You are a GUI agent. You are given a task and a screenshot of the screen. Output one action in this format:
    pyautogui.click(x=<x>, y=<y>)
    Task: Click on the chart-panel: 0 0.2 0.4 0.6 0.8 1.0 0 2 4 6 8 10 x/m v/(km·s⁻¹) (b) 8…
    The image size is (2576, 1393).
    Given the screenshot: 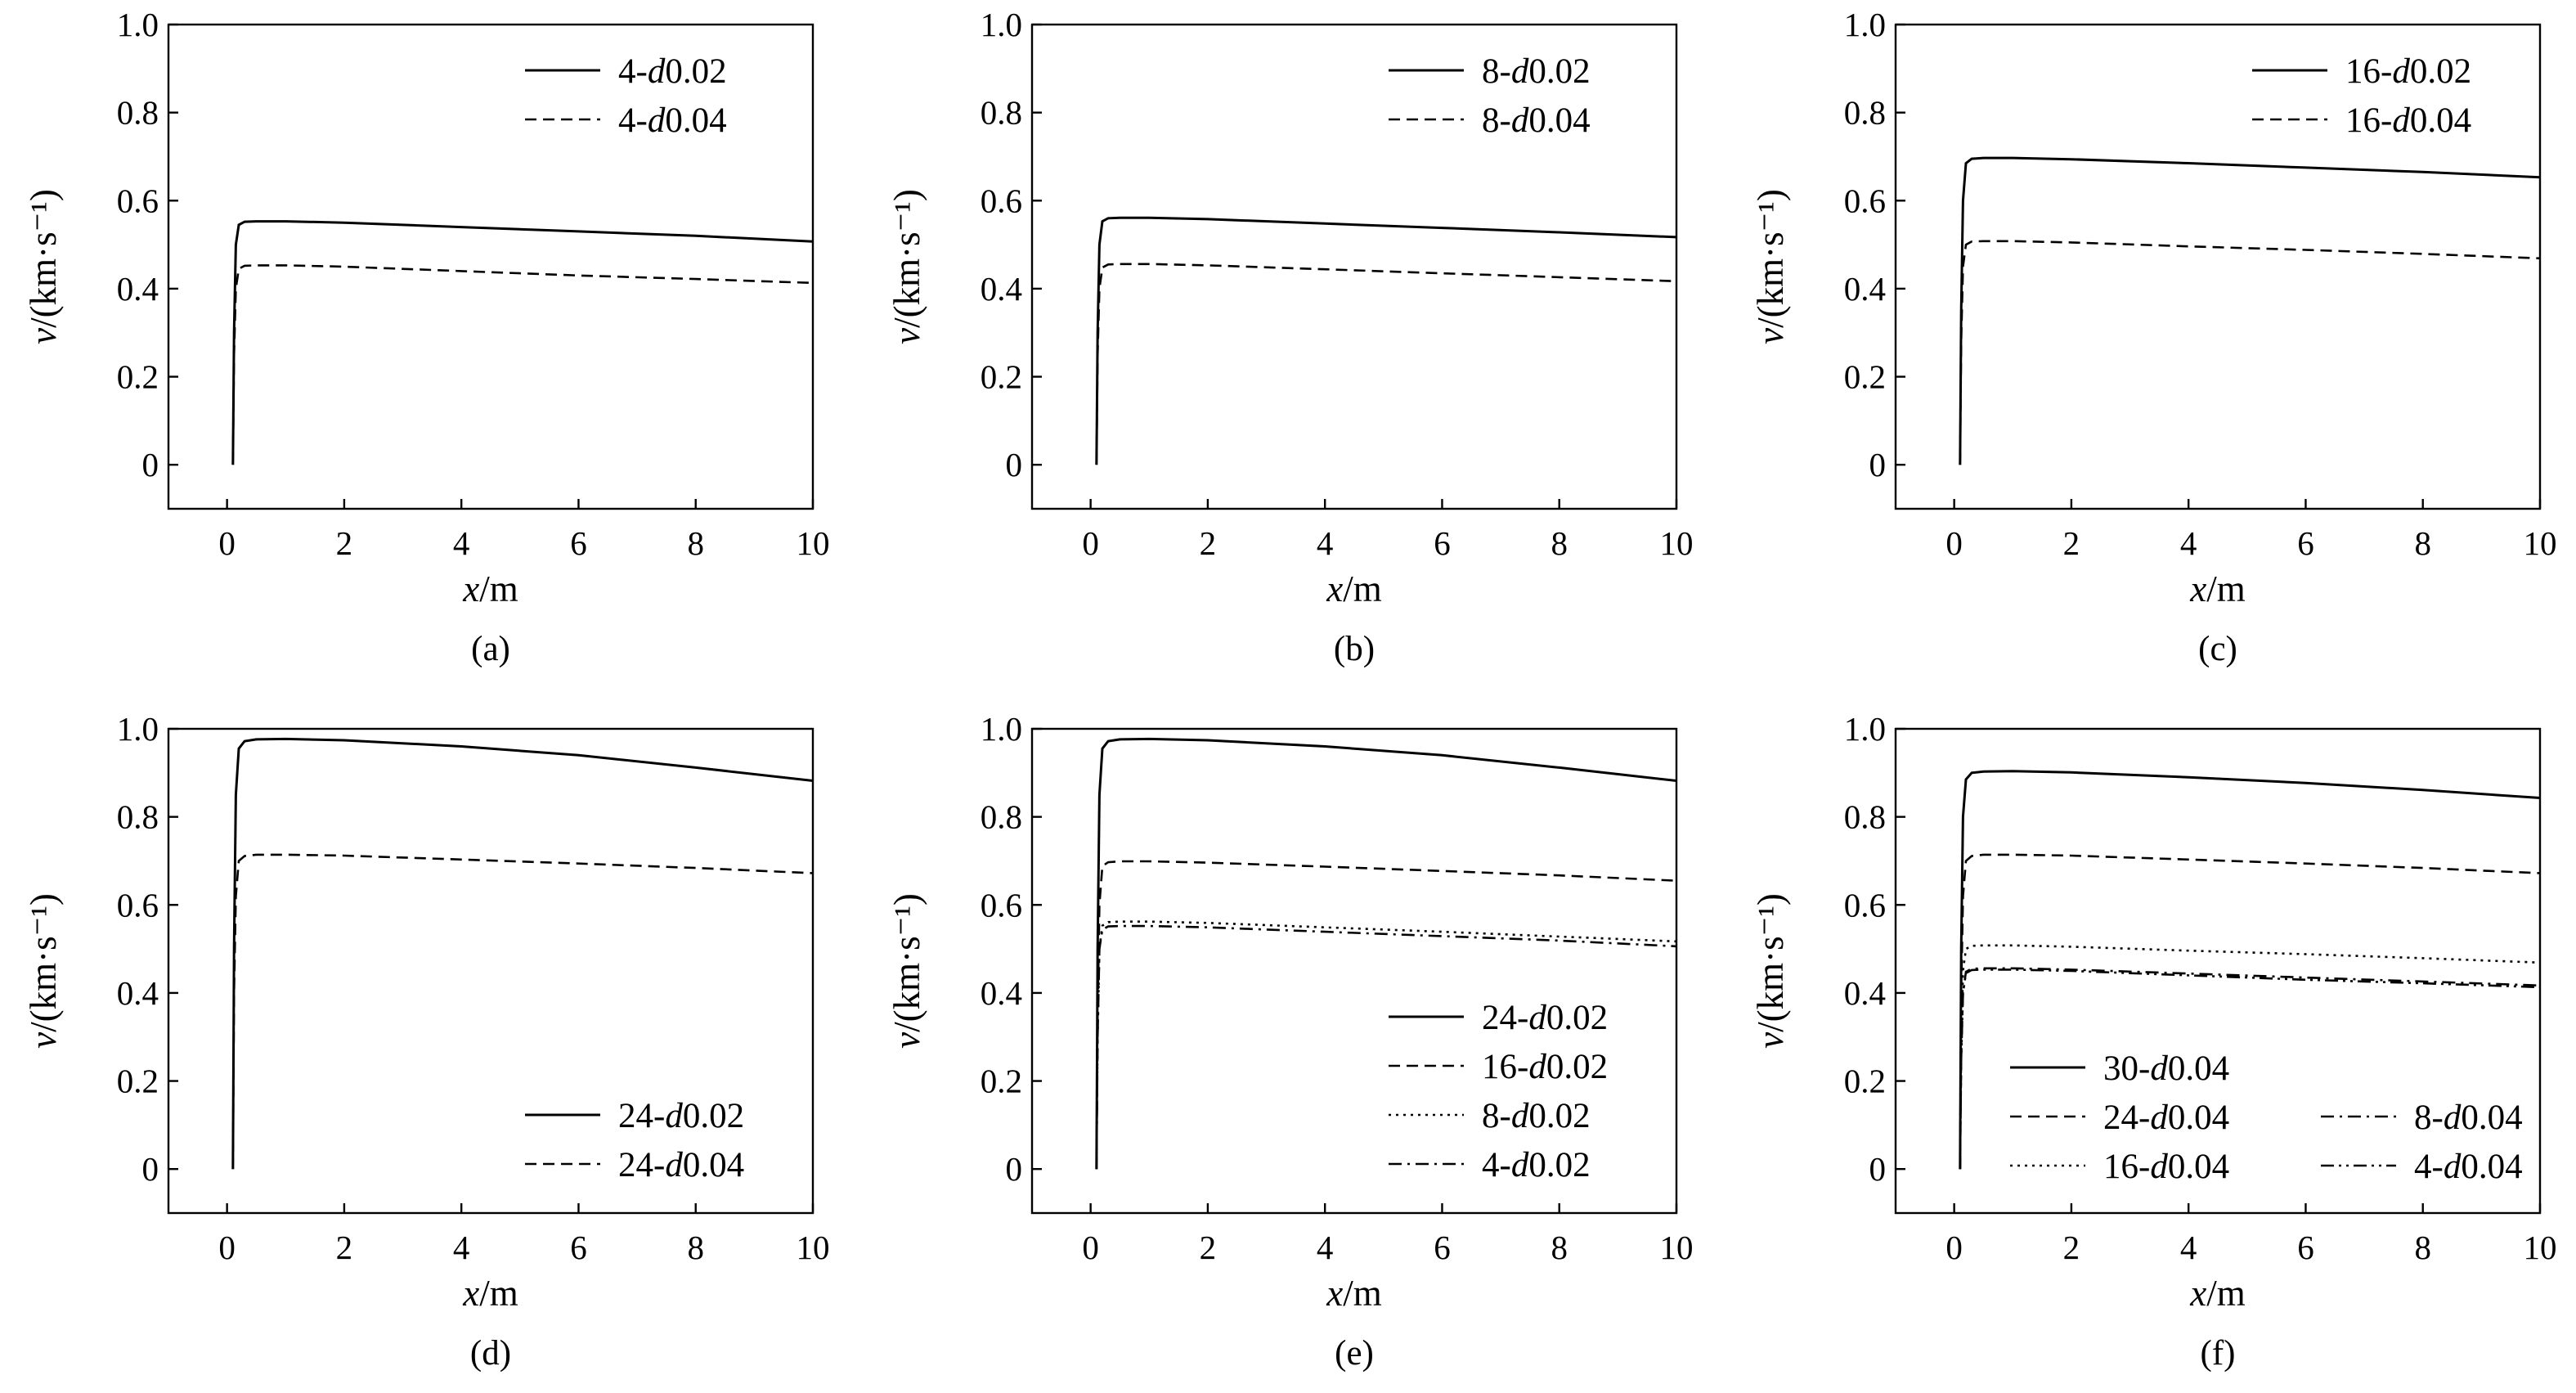 What is the action you would take?
    pyautogui.click(x=1290, y=337)
    